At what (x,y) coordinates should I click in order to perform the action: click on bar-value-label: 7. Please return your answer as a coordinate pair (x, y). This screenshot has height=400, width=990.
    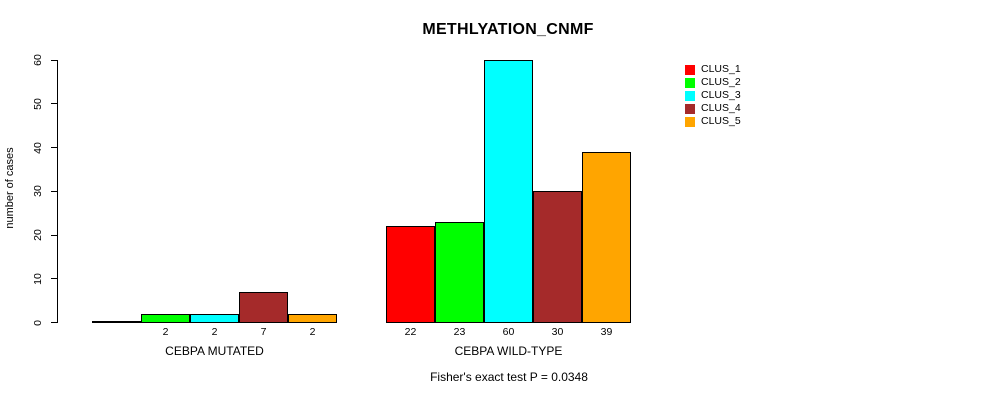
    Looking at the image, I should click on (263, 332).